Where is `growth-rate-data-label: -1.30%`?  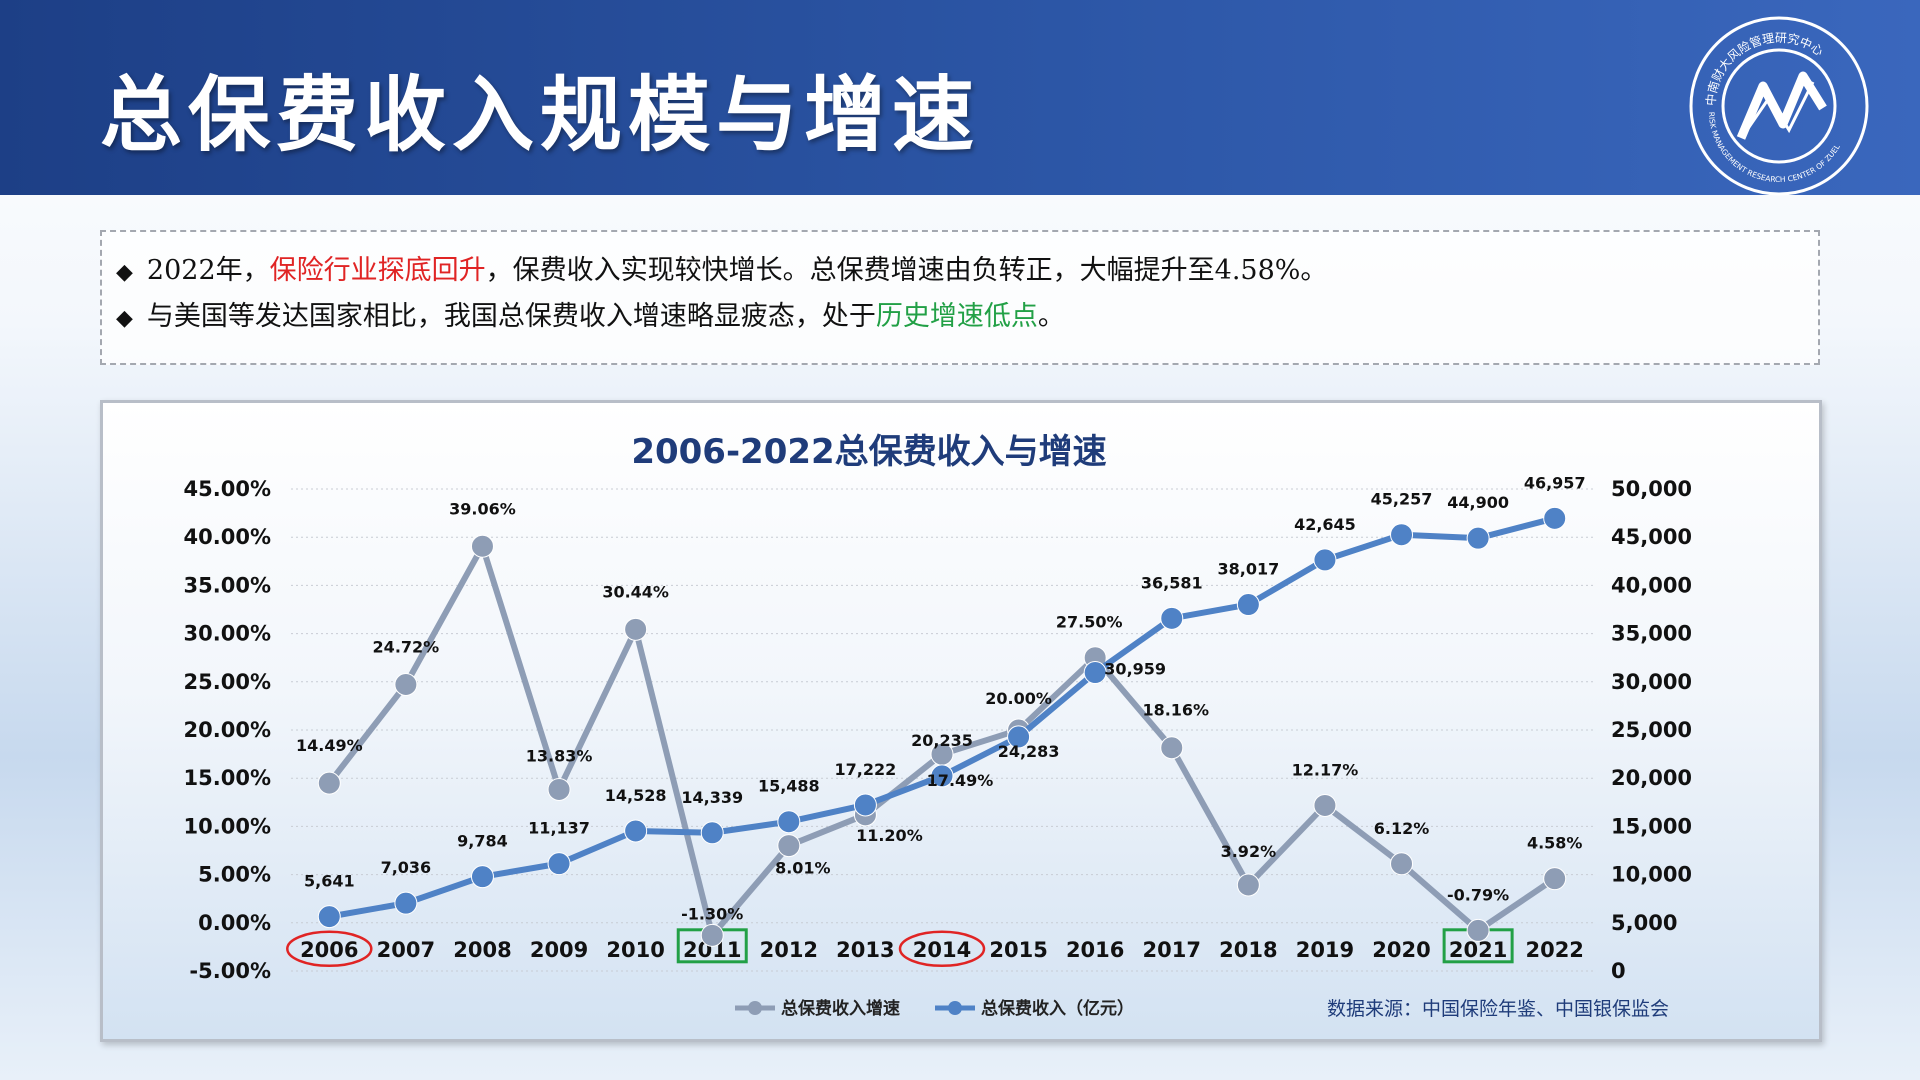 growth-rate-data-label: -1.30% is located at coordinates (712, 913).